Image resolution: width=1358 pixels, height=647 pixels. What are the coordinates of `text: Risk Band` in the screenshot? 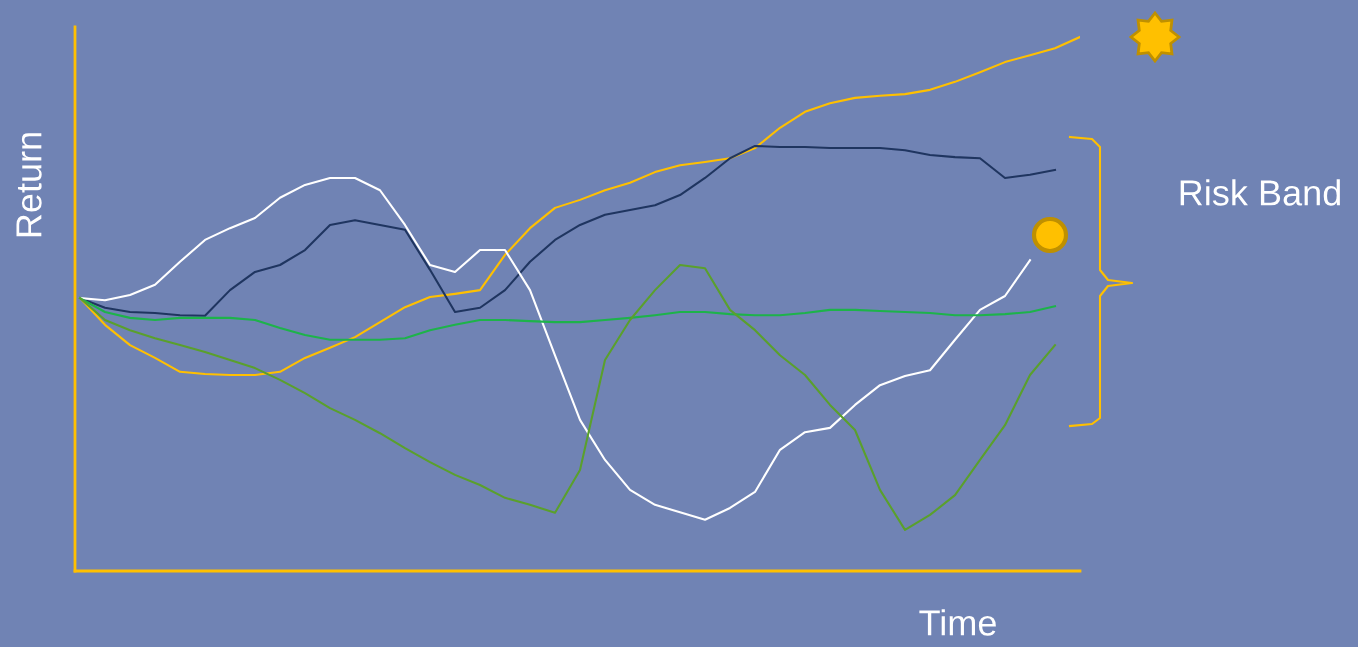 It's located at (1260, 192).